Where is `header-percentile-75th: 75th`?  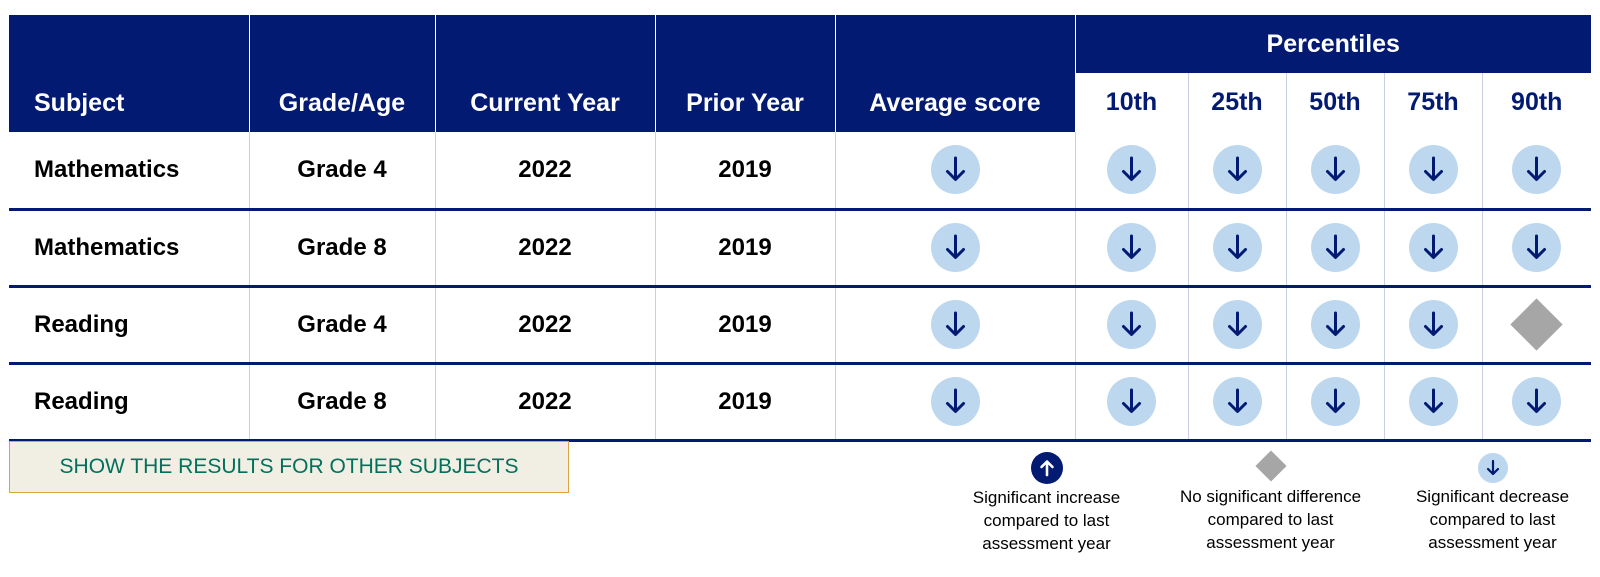
header-percentile-75th: 75th is located at coordinates (1432, 102).